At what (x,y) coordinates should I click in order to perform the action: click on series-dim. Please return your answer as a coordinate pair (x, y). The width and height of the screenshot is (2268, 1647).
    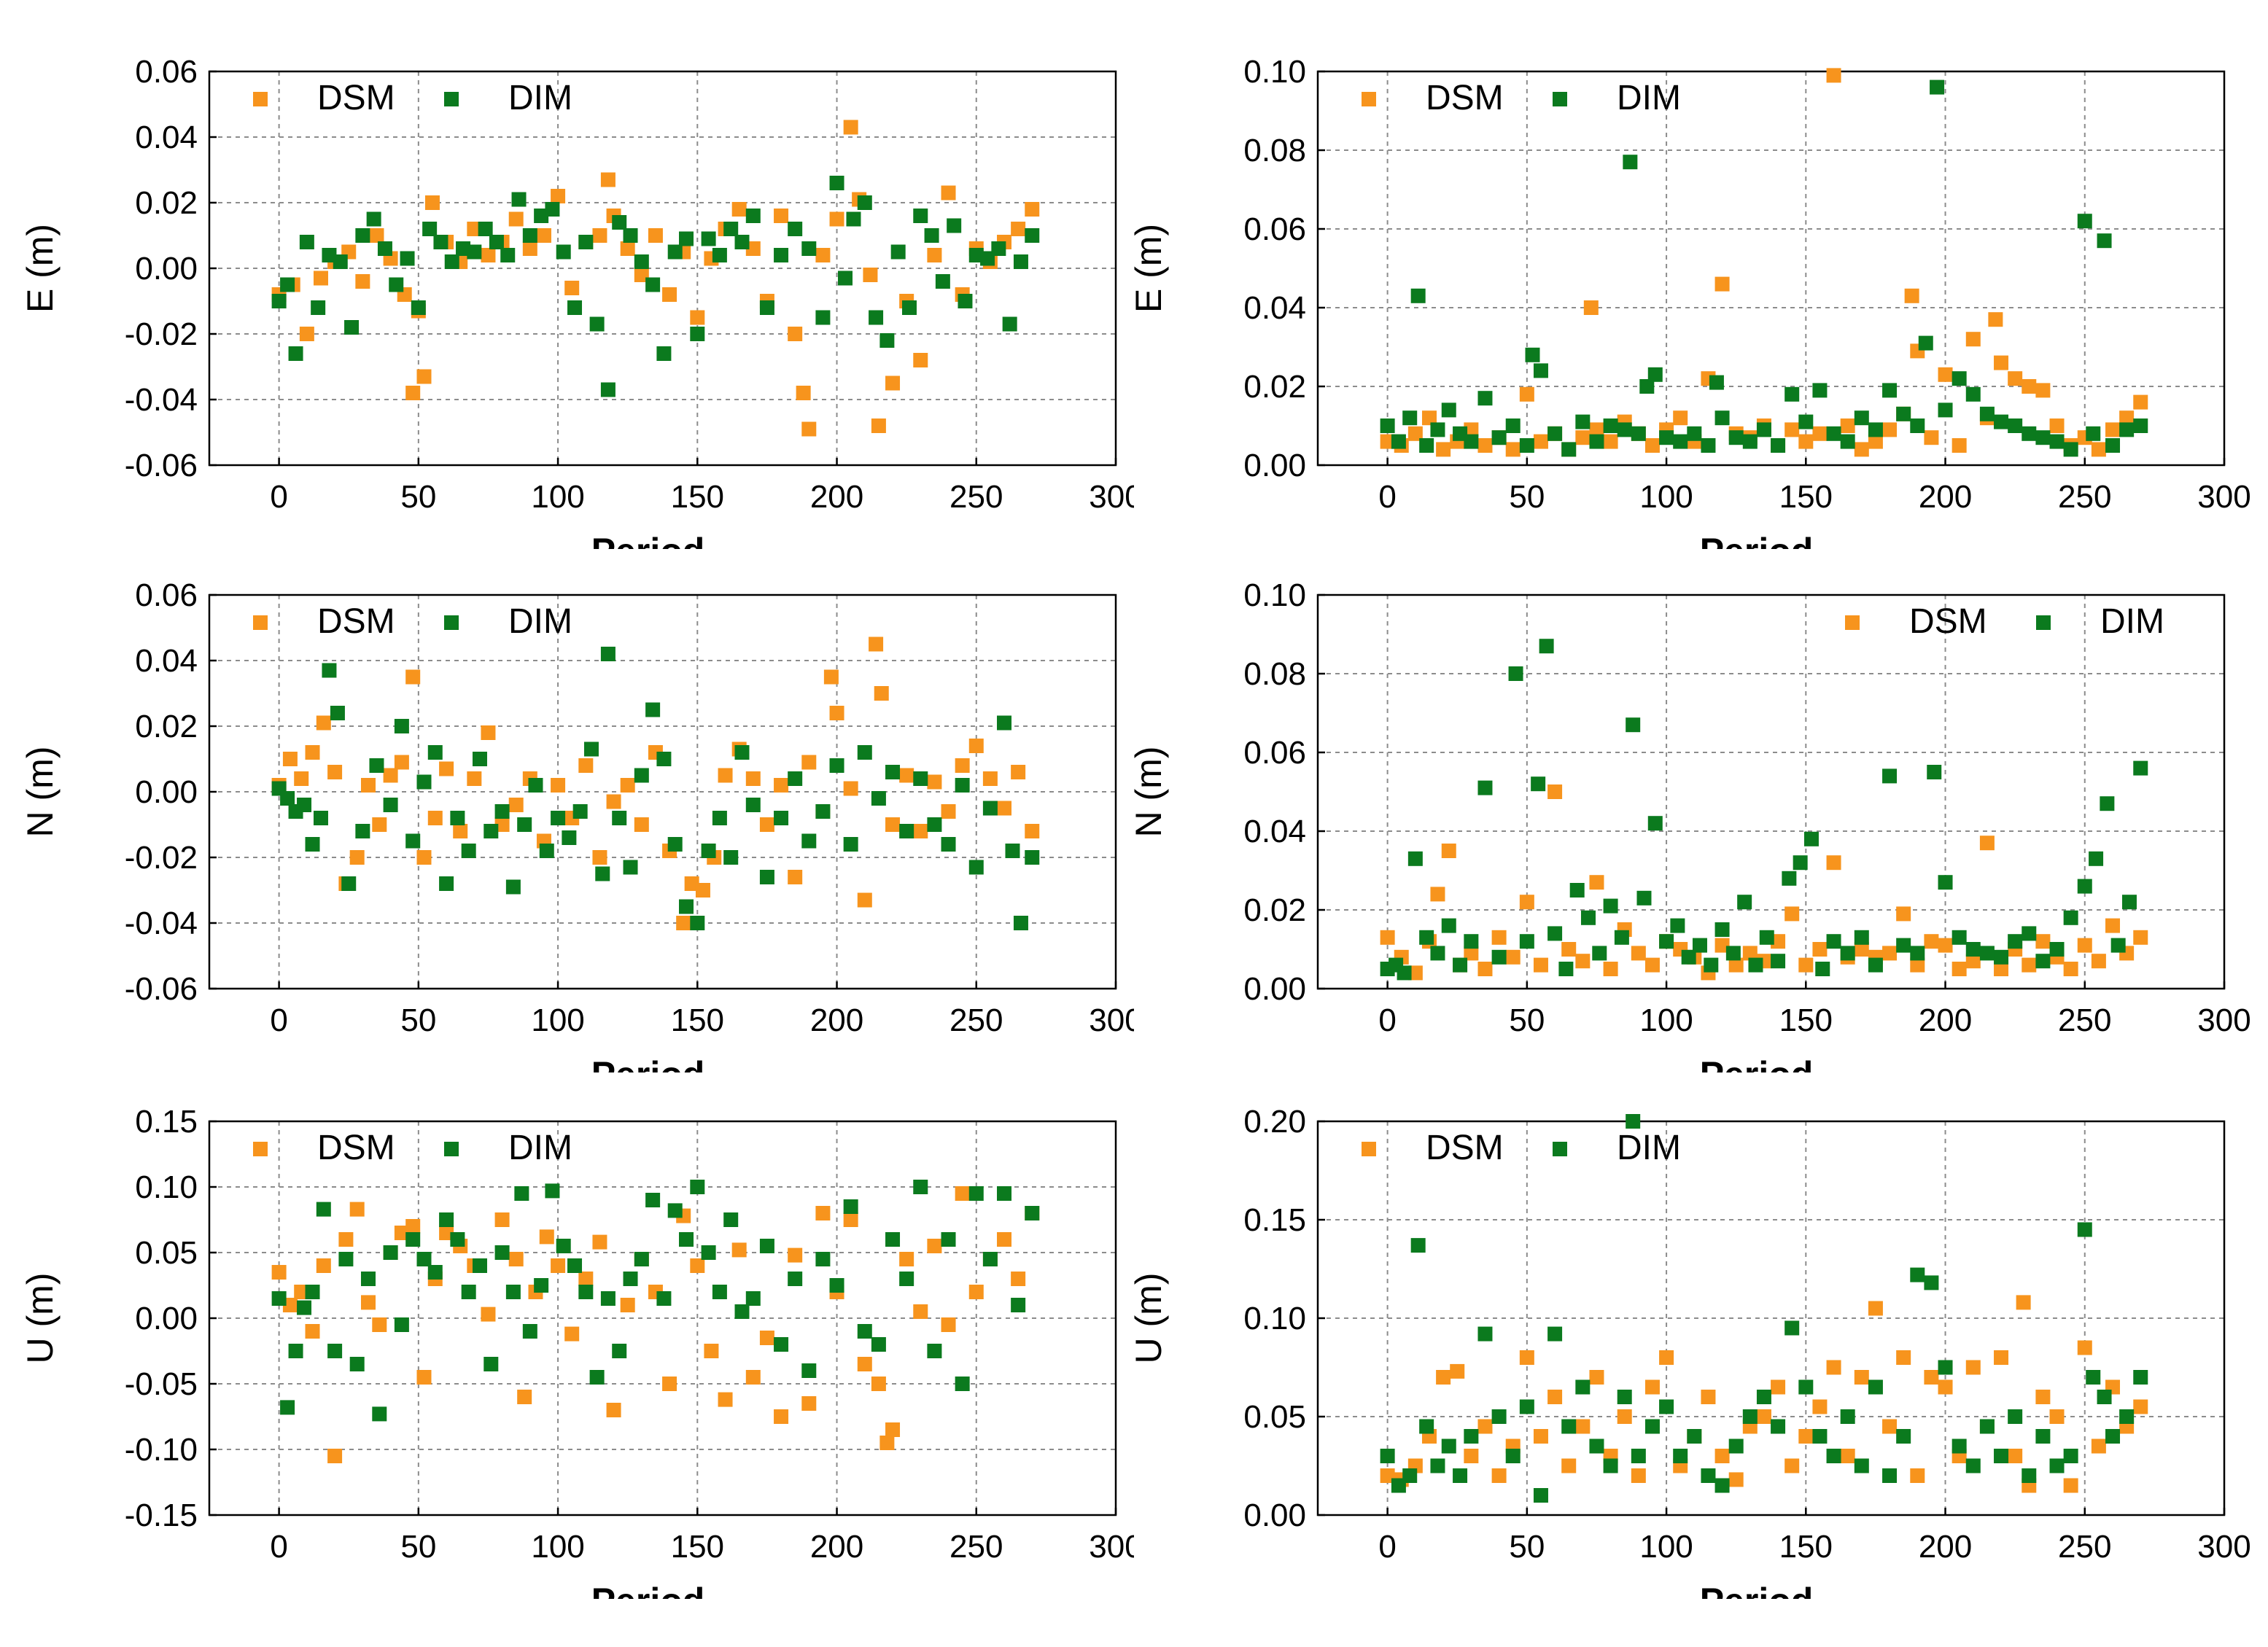
    Looking at the image, I should click on (655, 286).